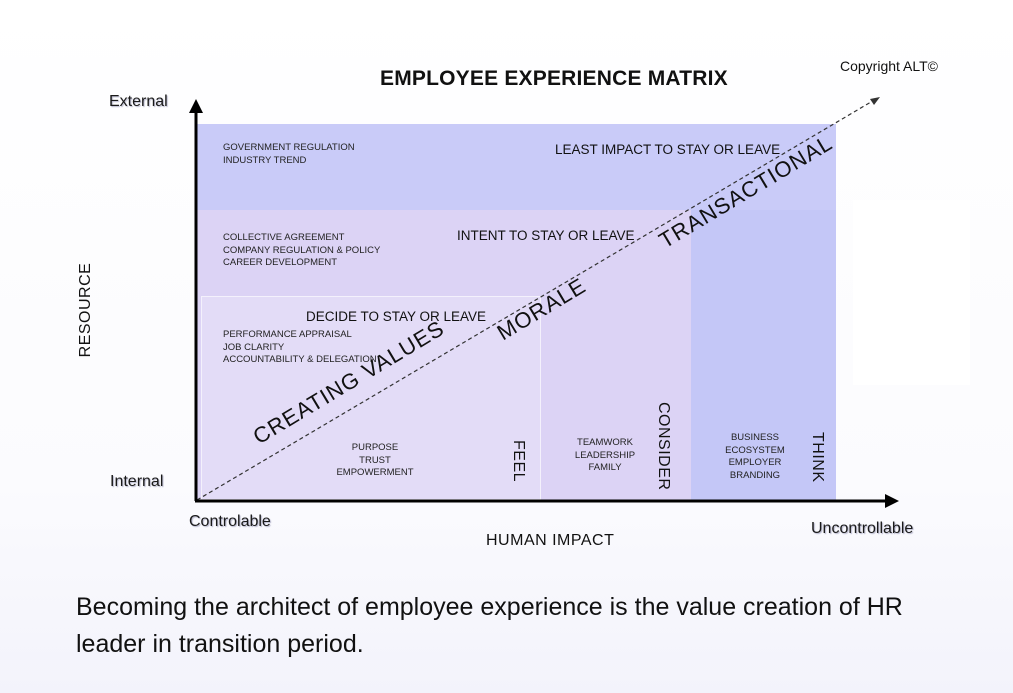 The height and width of the screenshot is (693, 1013). Describe the element at coordinates (755, 450) in the screenshot. I see `list-item: ECOSYSTEM` at that location.